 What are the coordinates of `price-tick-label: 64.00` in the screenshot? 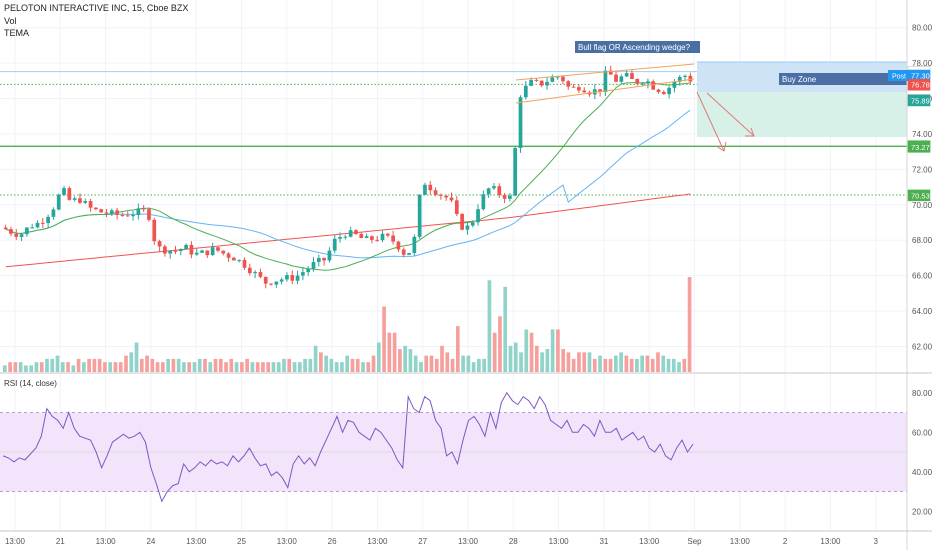 It's located at (922, 311).